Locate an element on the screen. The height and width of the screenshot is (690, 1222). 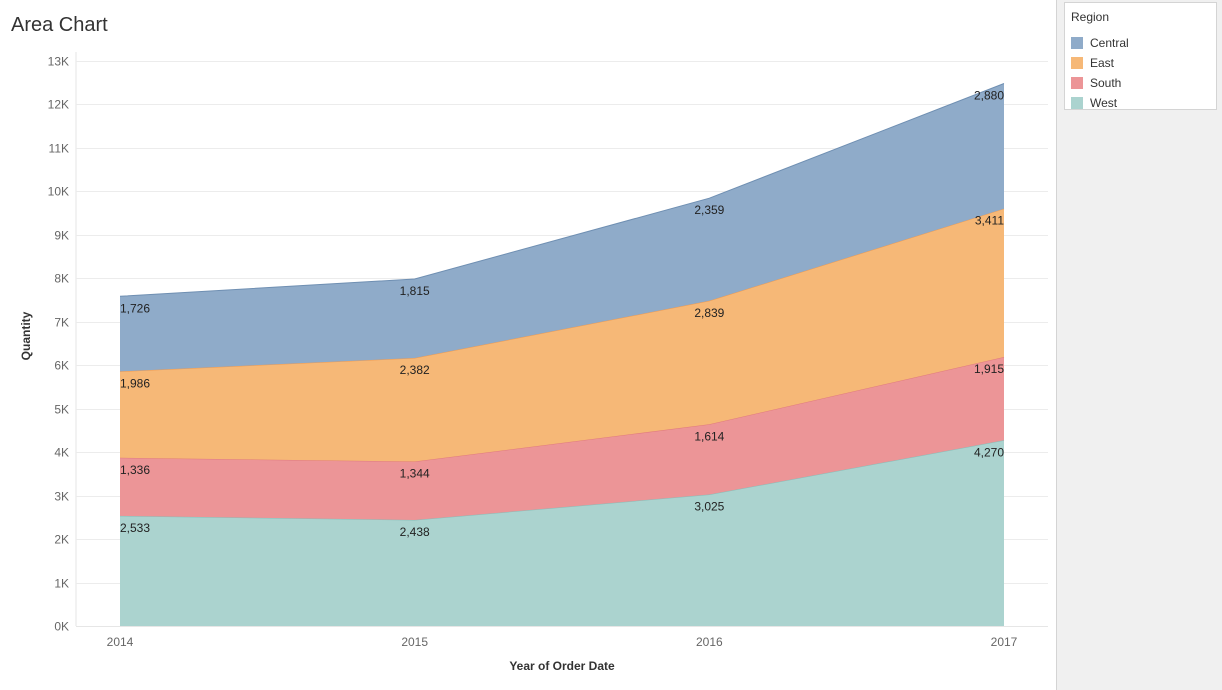
y-axis-title: Quantity is located at coordinates (26, 335).